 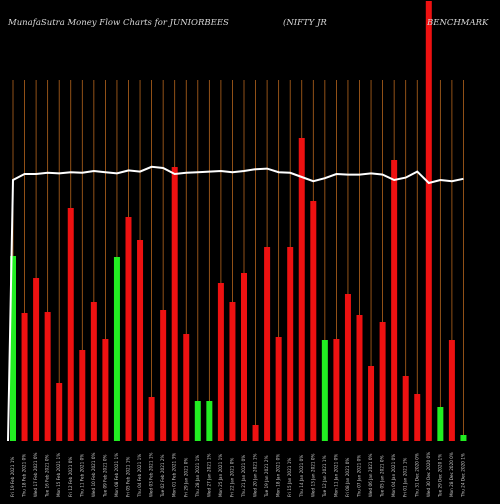 I want to click on x-tick-label: Thu 21 Jan 2021 0%, so click(x=243, y=476).